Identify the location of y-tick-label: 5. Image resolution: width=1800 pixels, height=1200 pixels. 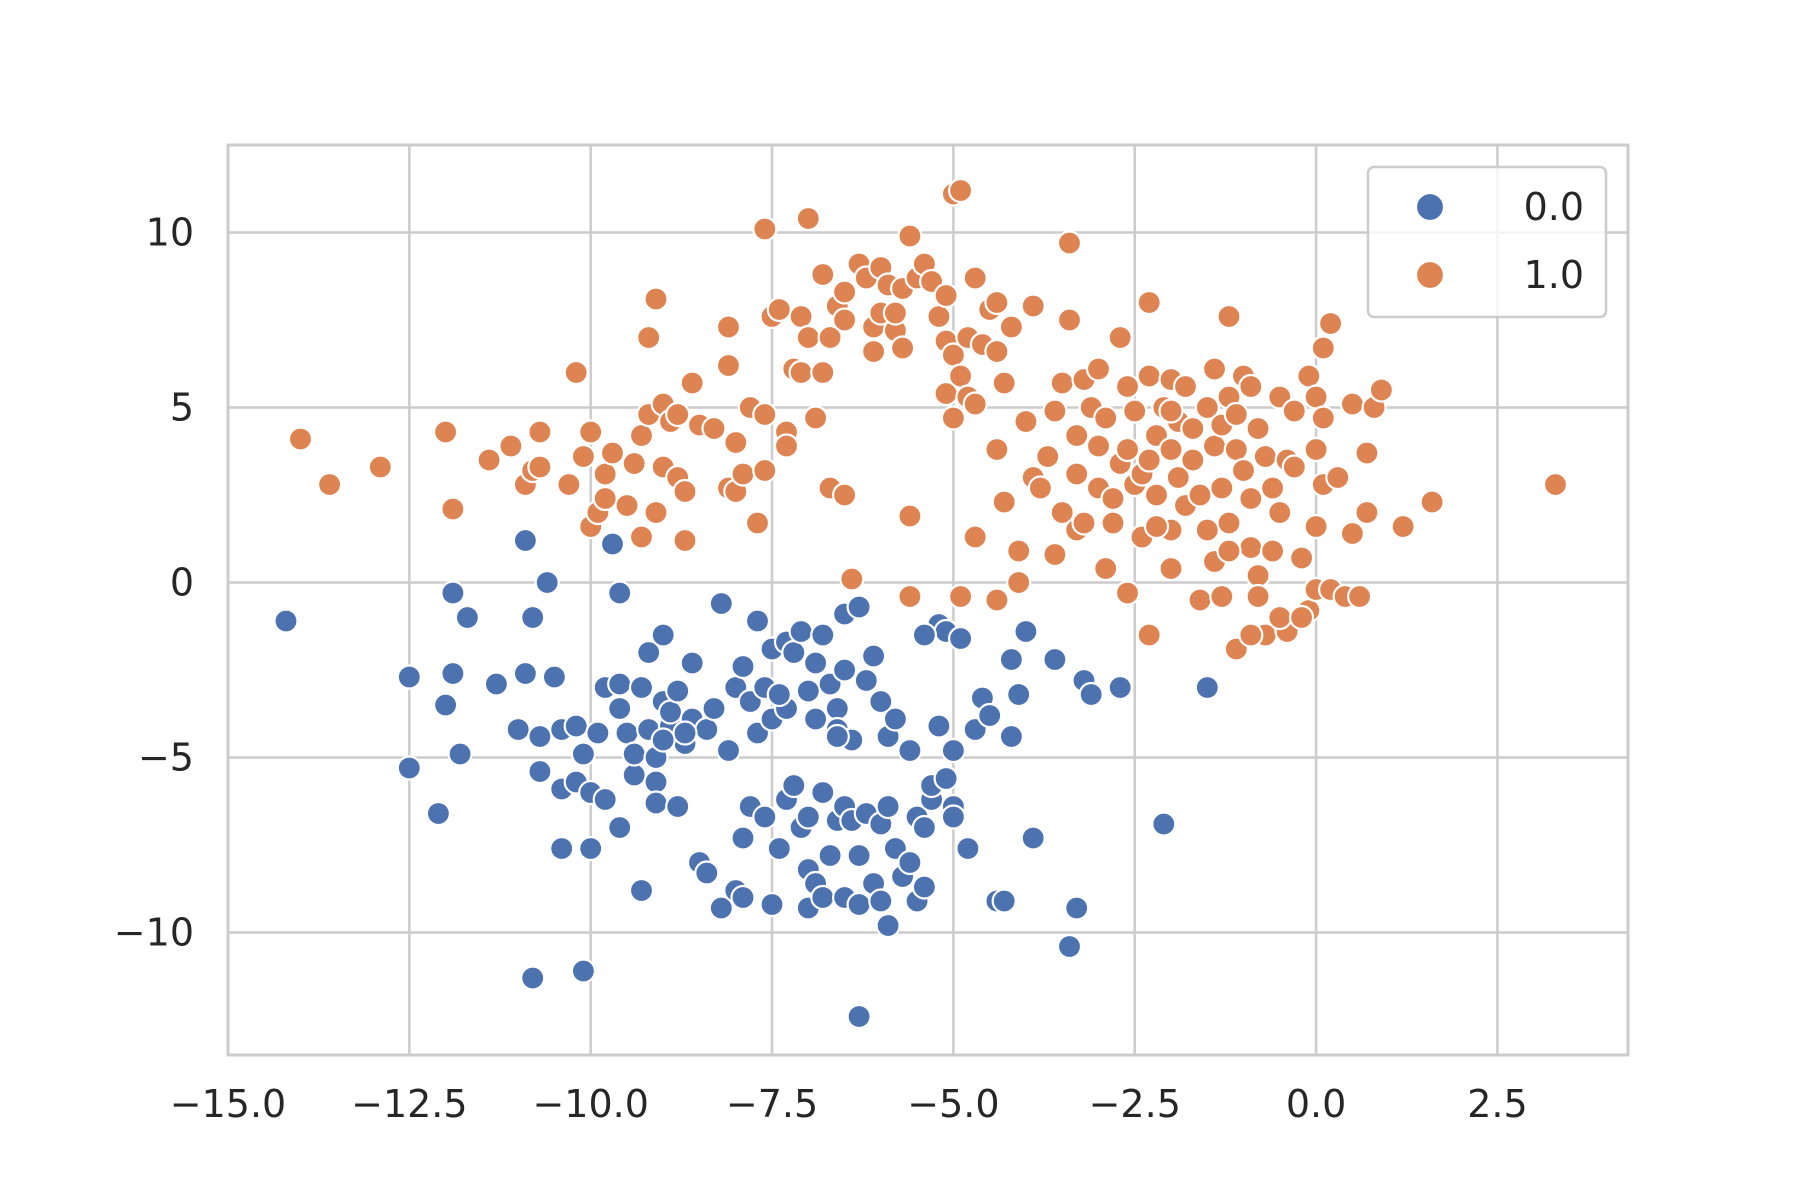
(182, 408).